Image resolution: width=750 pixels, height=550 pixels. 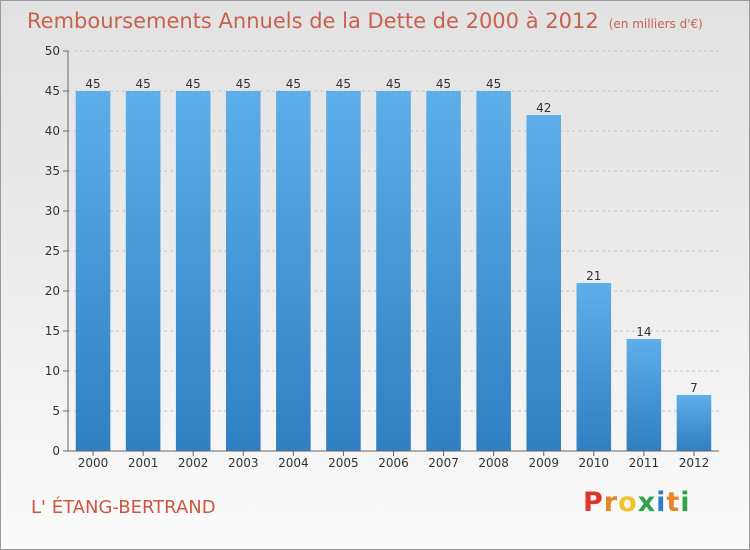 What do you see at coordinates (52, 291) in the screenshot?
I see `y-tick-label: 20` at bounding box center [52, 291].